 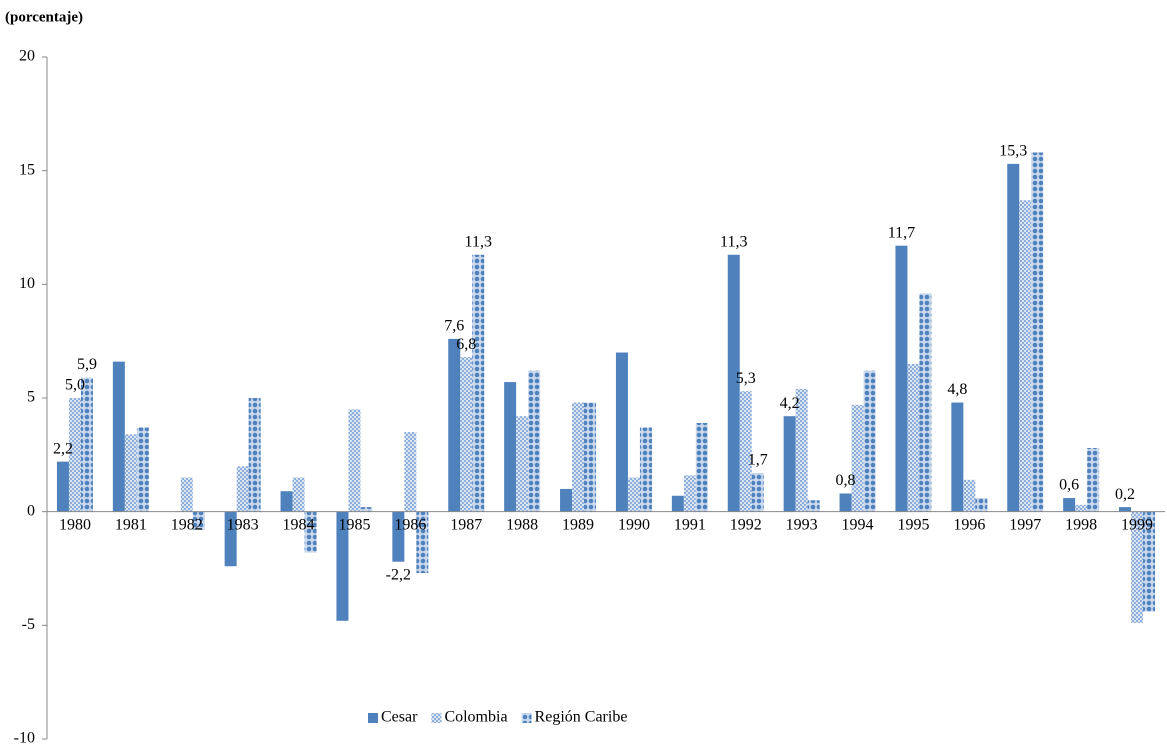 I want to click on x-tick-label: 1984, so click(x=299, y=524).